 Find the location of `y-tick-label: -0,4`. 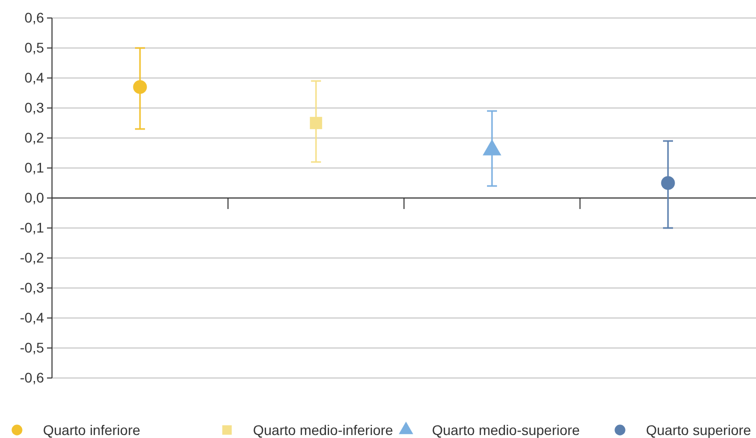

y-tick-label: -0,4 is located at coordinates (32, 317).